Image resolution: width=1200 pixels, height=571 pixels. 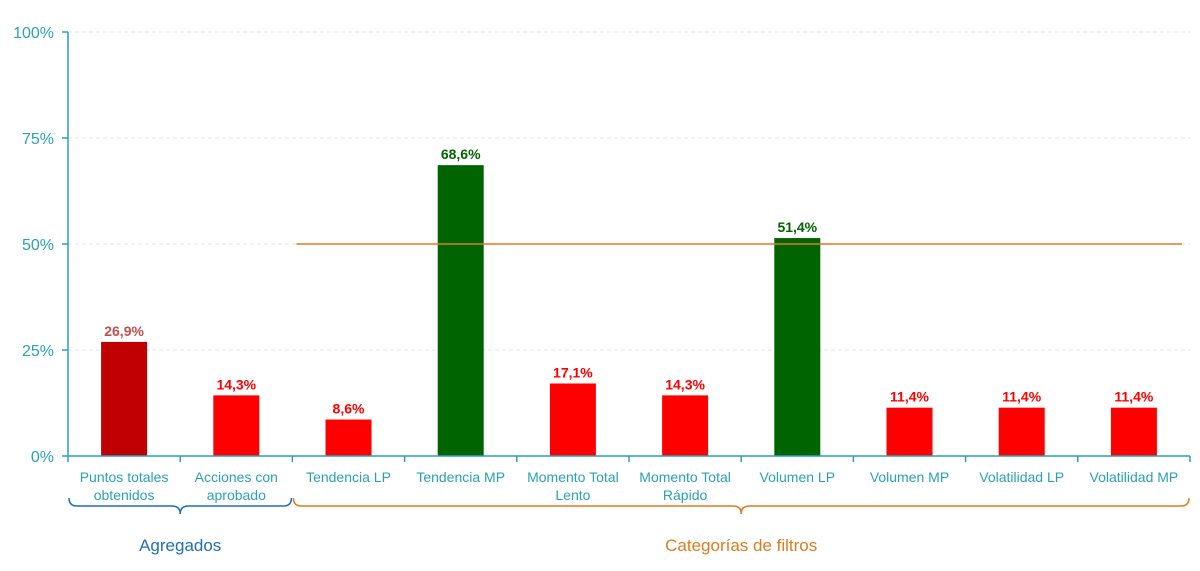 I want to click on group-label-0: Agregados, so click(x=180, y=545).